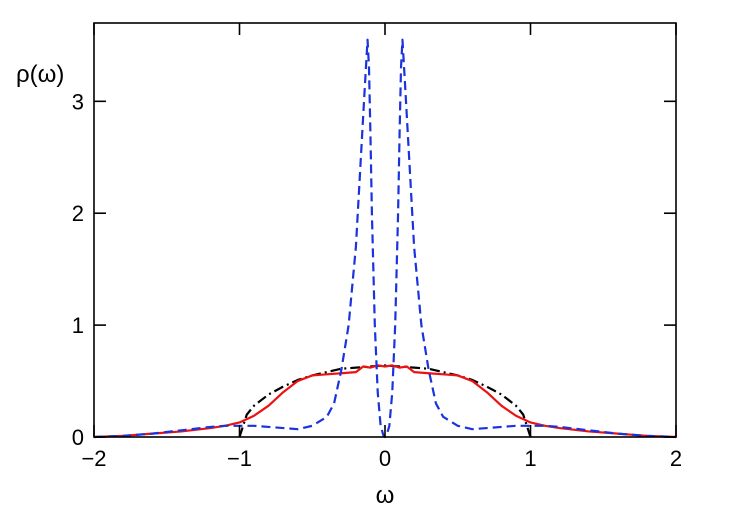 The width and height of the screenshot is (750, 531). Describe the element at coordinates (78, 213) in the screenshot. I see `y-tick-label: 2` at that location.